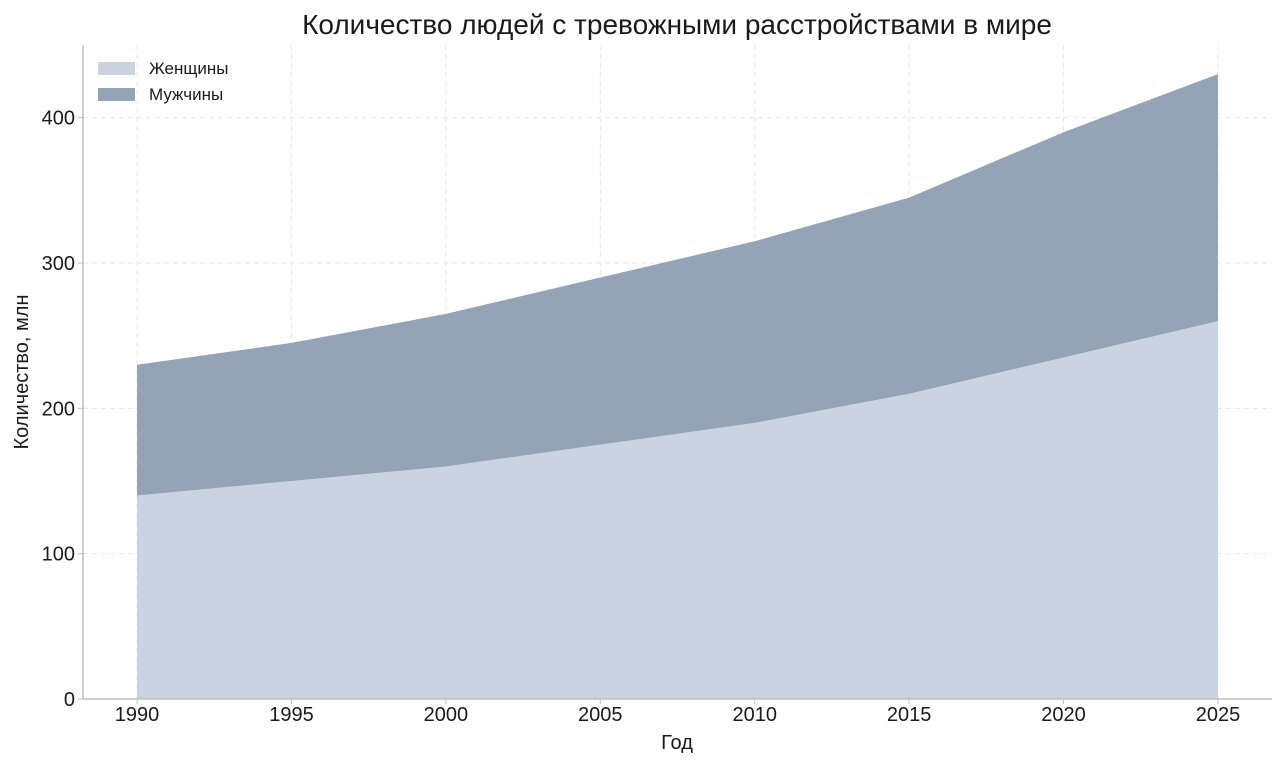 This screenshot has width=1285, height=766. I want to click on y-tick-label: 400, so click(58, 119).